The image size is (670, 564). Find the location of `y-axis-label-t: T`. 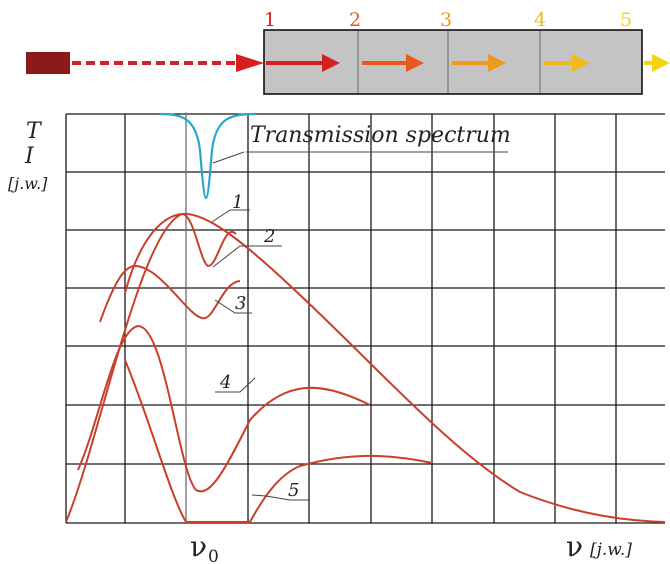

y-axis-label-t: T is located at coordinates (34, 131).